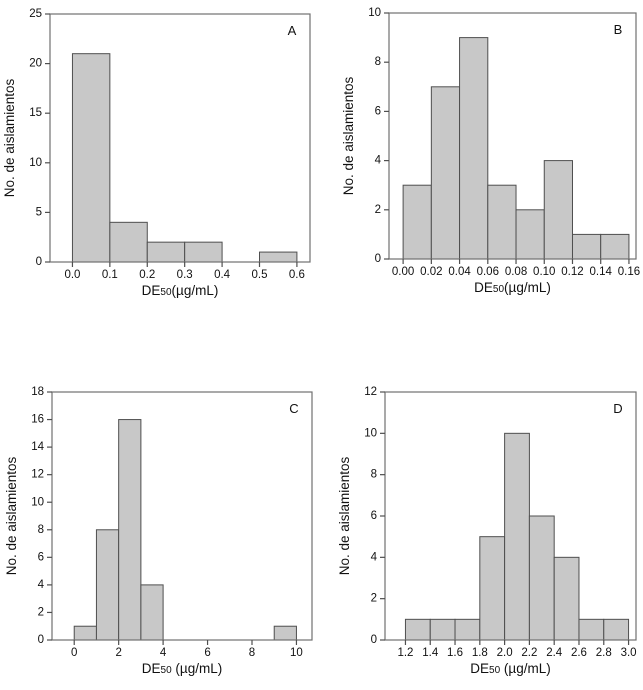 Image resolution: width=643 pixels, height=690 pixels. I want to click on y-tick-label: 15, so click(35, 113).